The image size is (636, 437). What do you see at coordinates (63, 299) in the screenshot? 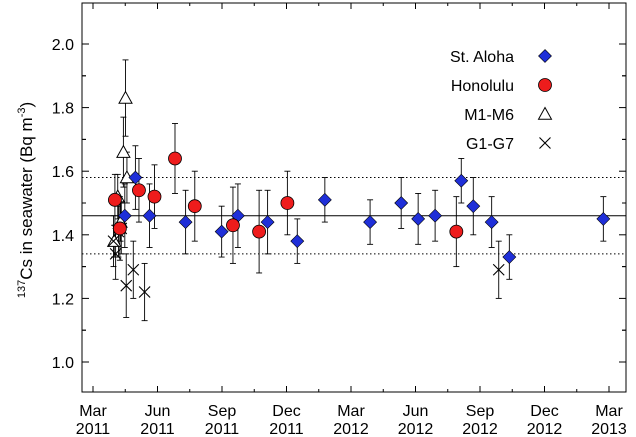
I see `y-tick-label: 1.2` at bounding box center [63, 299].